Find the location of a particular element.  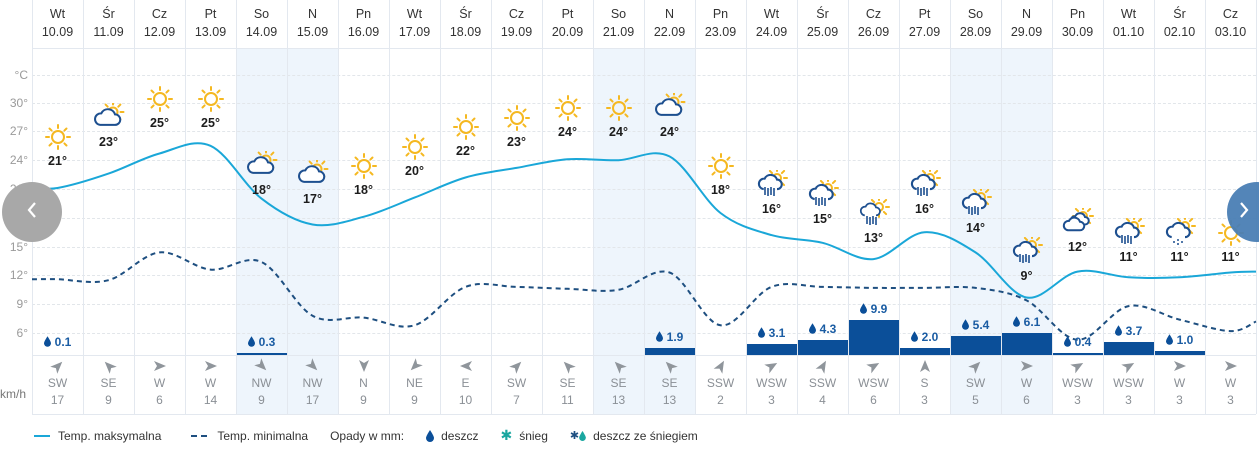

day-date: 10.09 is located at coordinates (57, 32).